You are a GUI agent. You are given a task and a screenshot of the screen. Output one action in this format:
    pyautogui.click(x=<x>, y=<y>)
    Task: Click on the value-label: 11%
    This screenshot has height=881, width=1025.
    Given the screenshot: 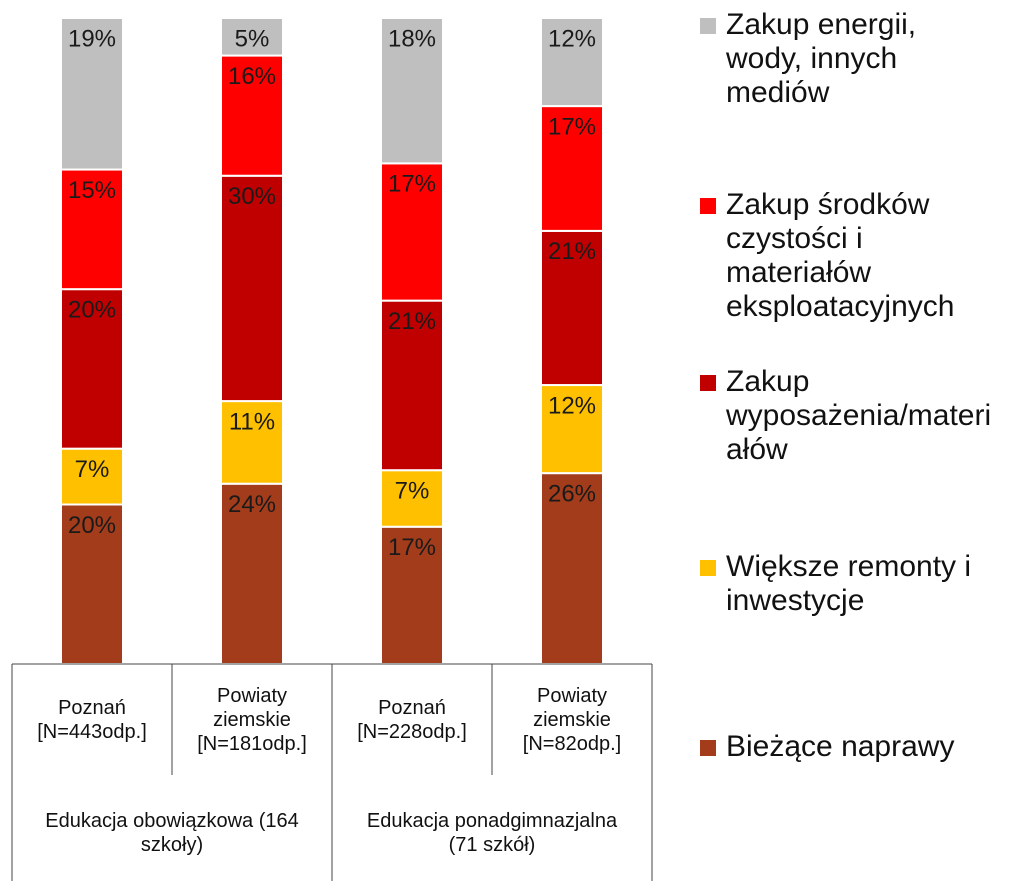 What is the action you would take?
    pyautogui.click(x=252, y=421)
    